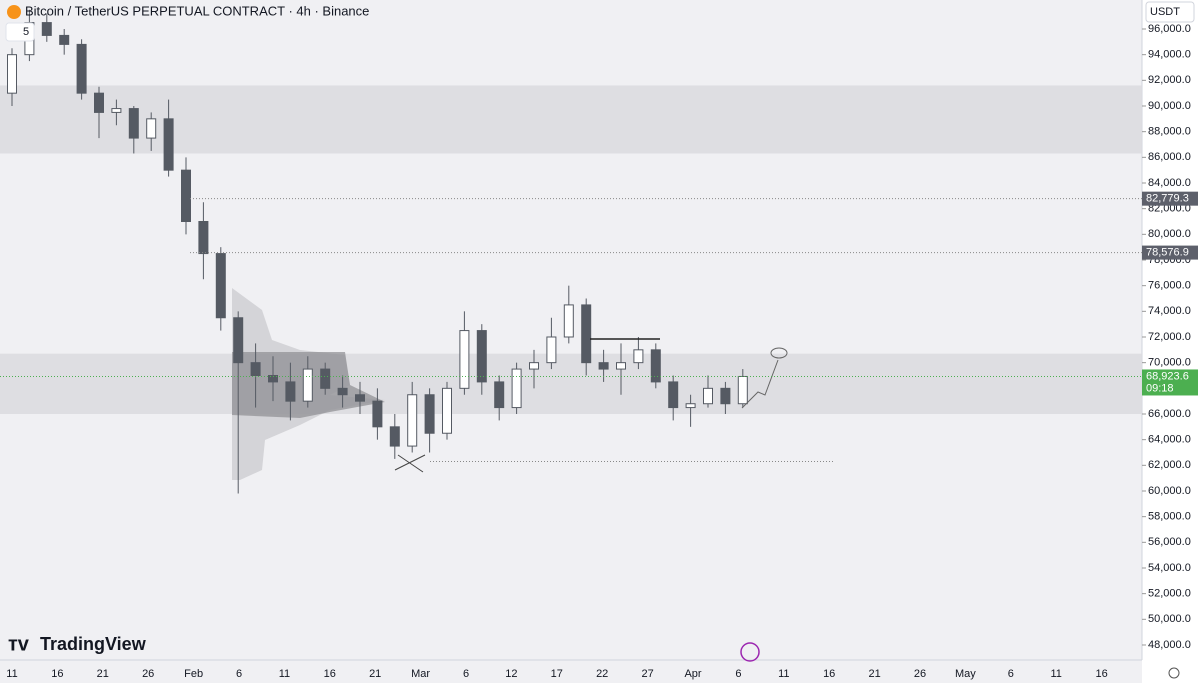 Image resolution: width=1200 pixels, height=688 pixels. What do you see at coordinates (1169, 619) in the screenshot?
I see `y-tick-label: 50,000.0` at bounding box center [1169, 619].